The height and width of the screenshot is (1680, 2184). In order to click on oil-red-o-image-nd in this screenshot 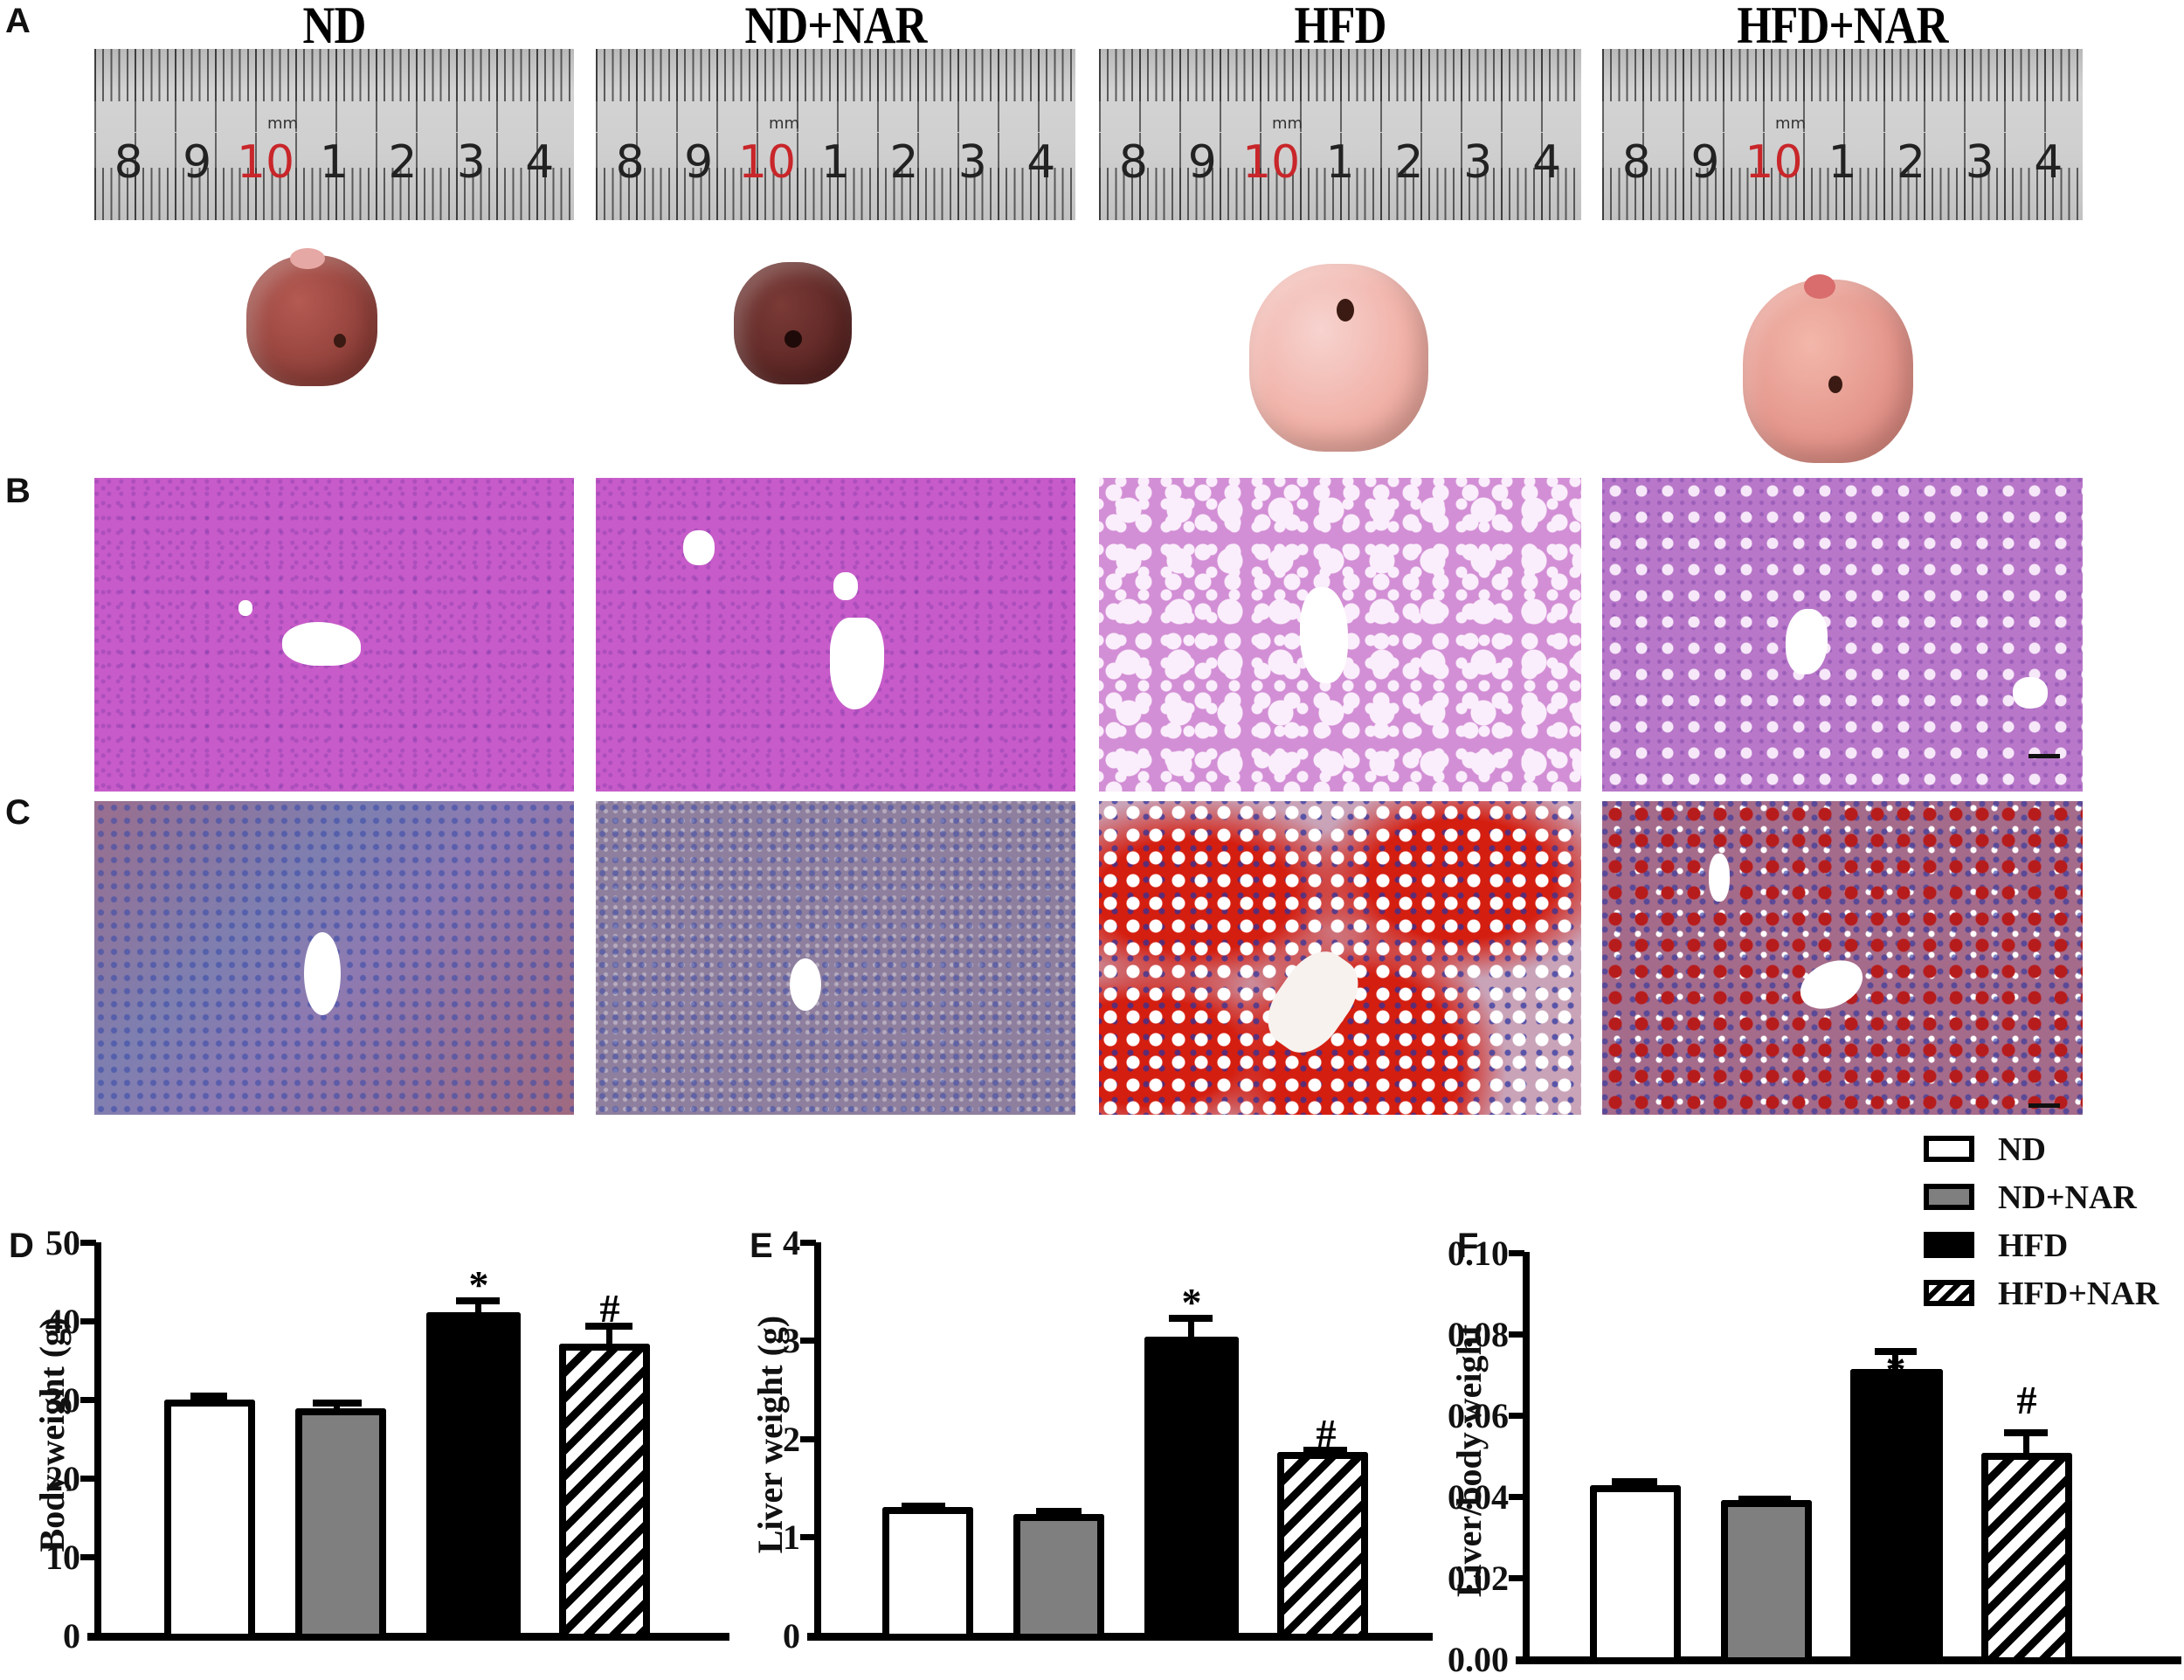, I will do `click(334, 958)`.